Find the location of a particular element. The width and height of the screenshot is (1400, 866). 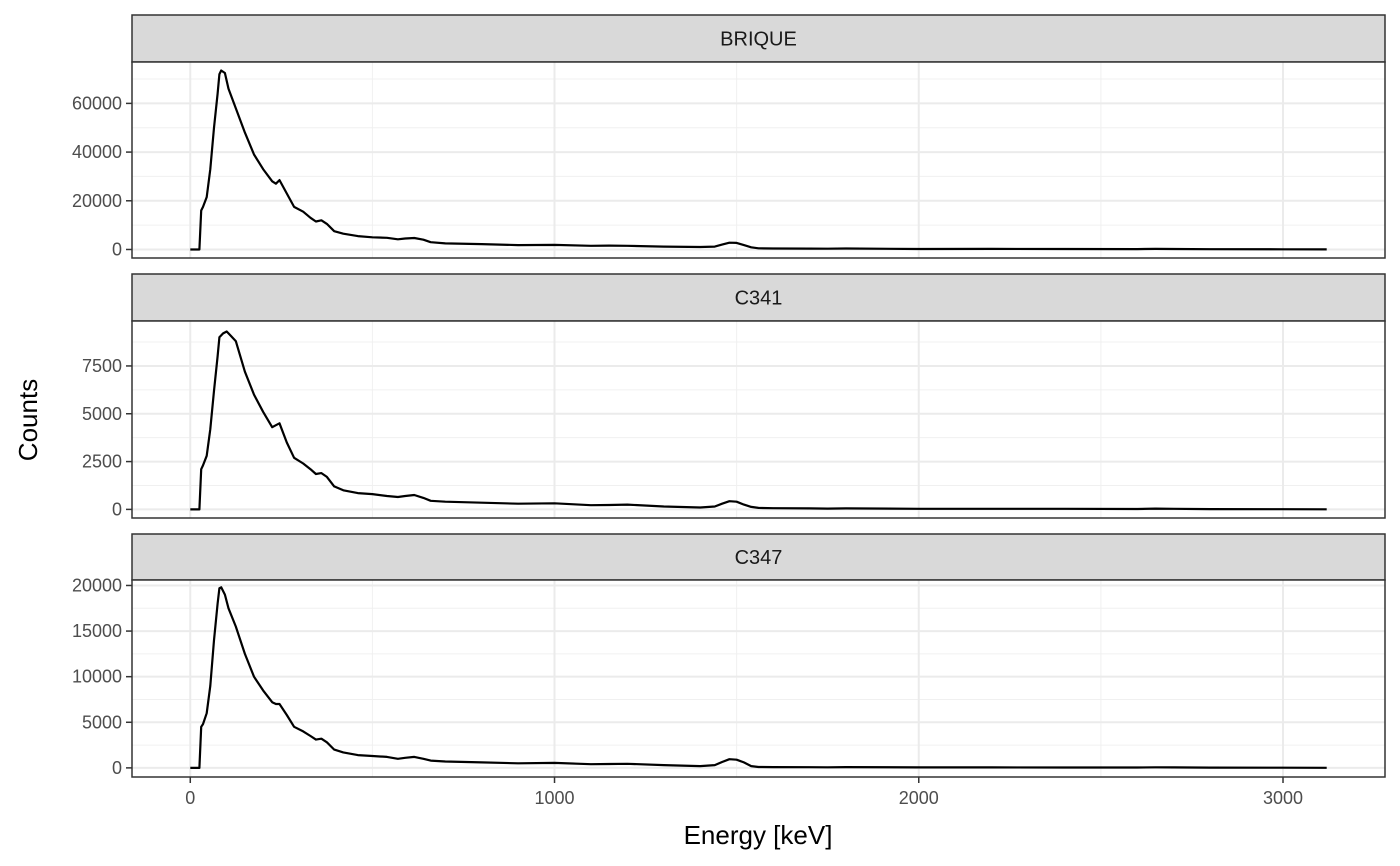

facet-strip-label: BRIQUE is located at coordinates (758, 40).